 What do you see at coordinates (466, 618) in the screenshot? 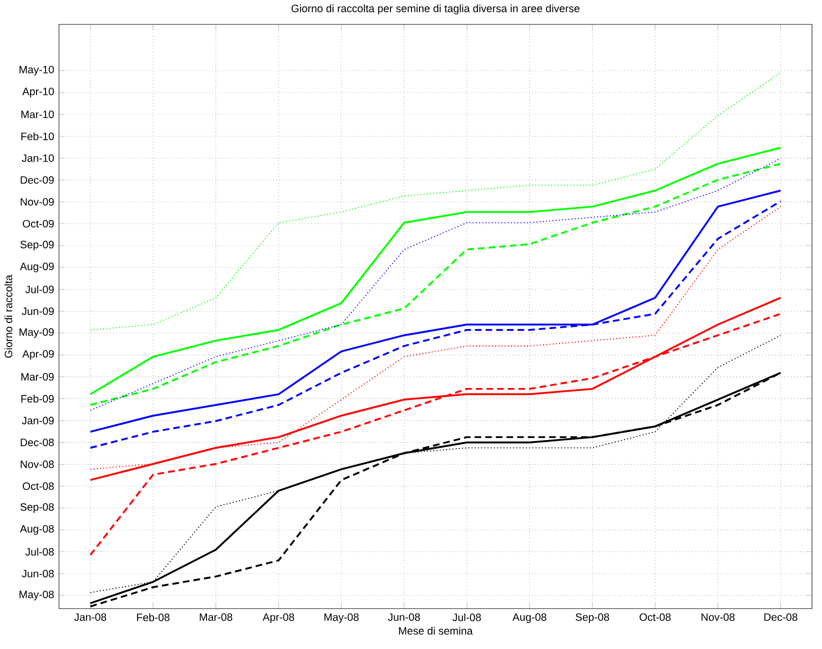
I see `x-tick-label: Jul-08` at bounding box center [466, 618].